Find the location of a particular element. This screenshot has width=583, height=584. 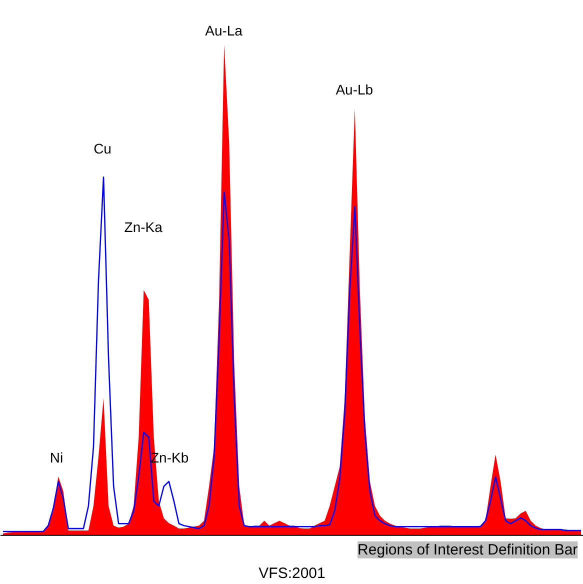

annotation: Au-Lb is located at coordinates (355, 90).